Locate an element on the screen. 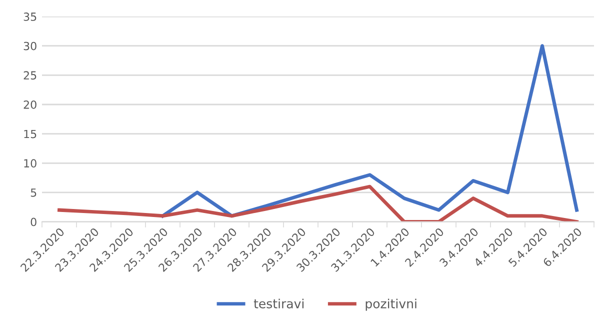 The image size is (600, 331). y-tick-label: 10 is located at coordinates (30, 163).